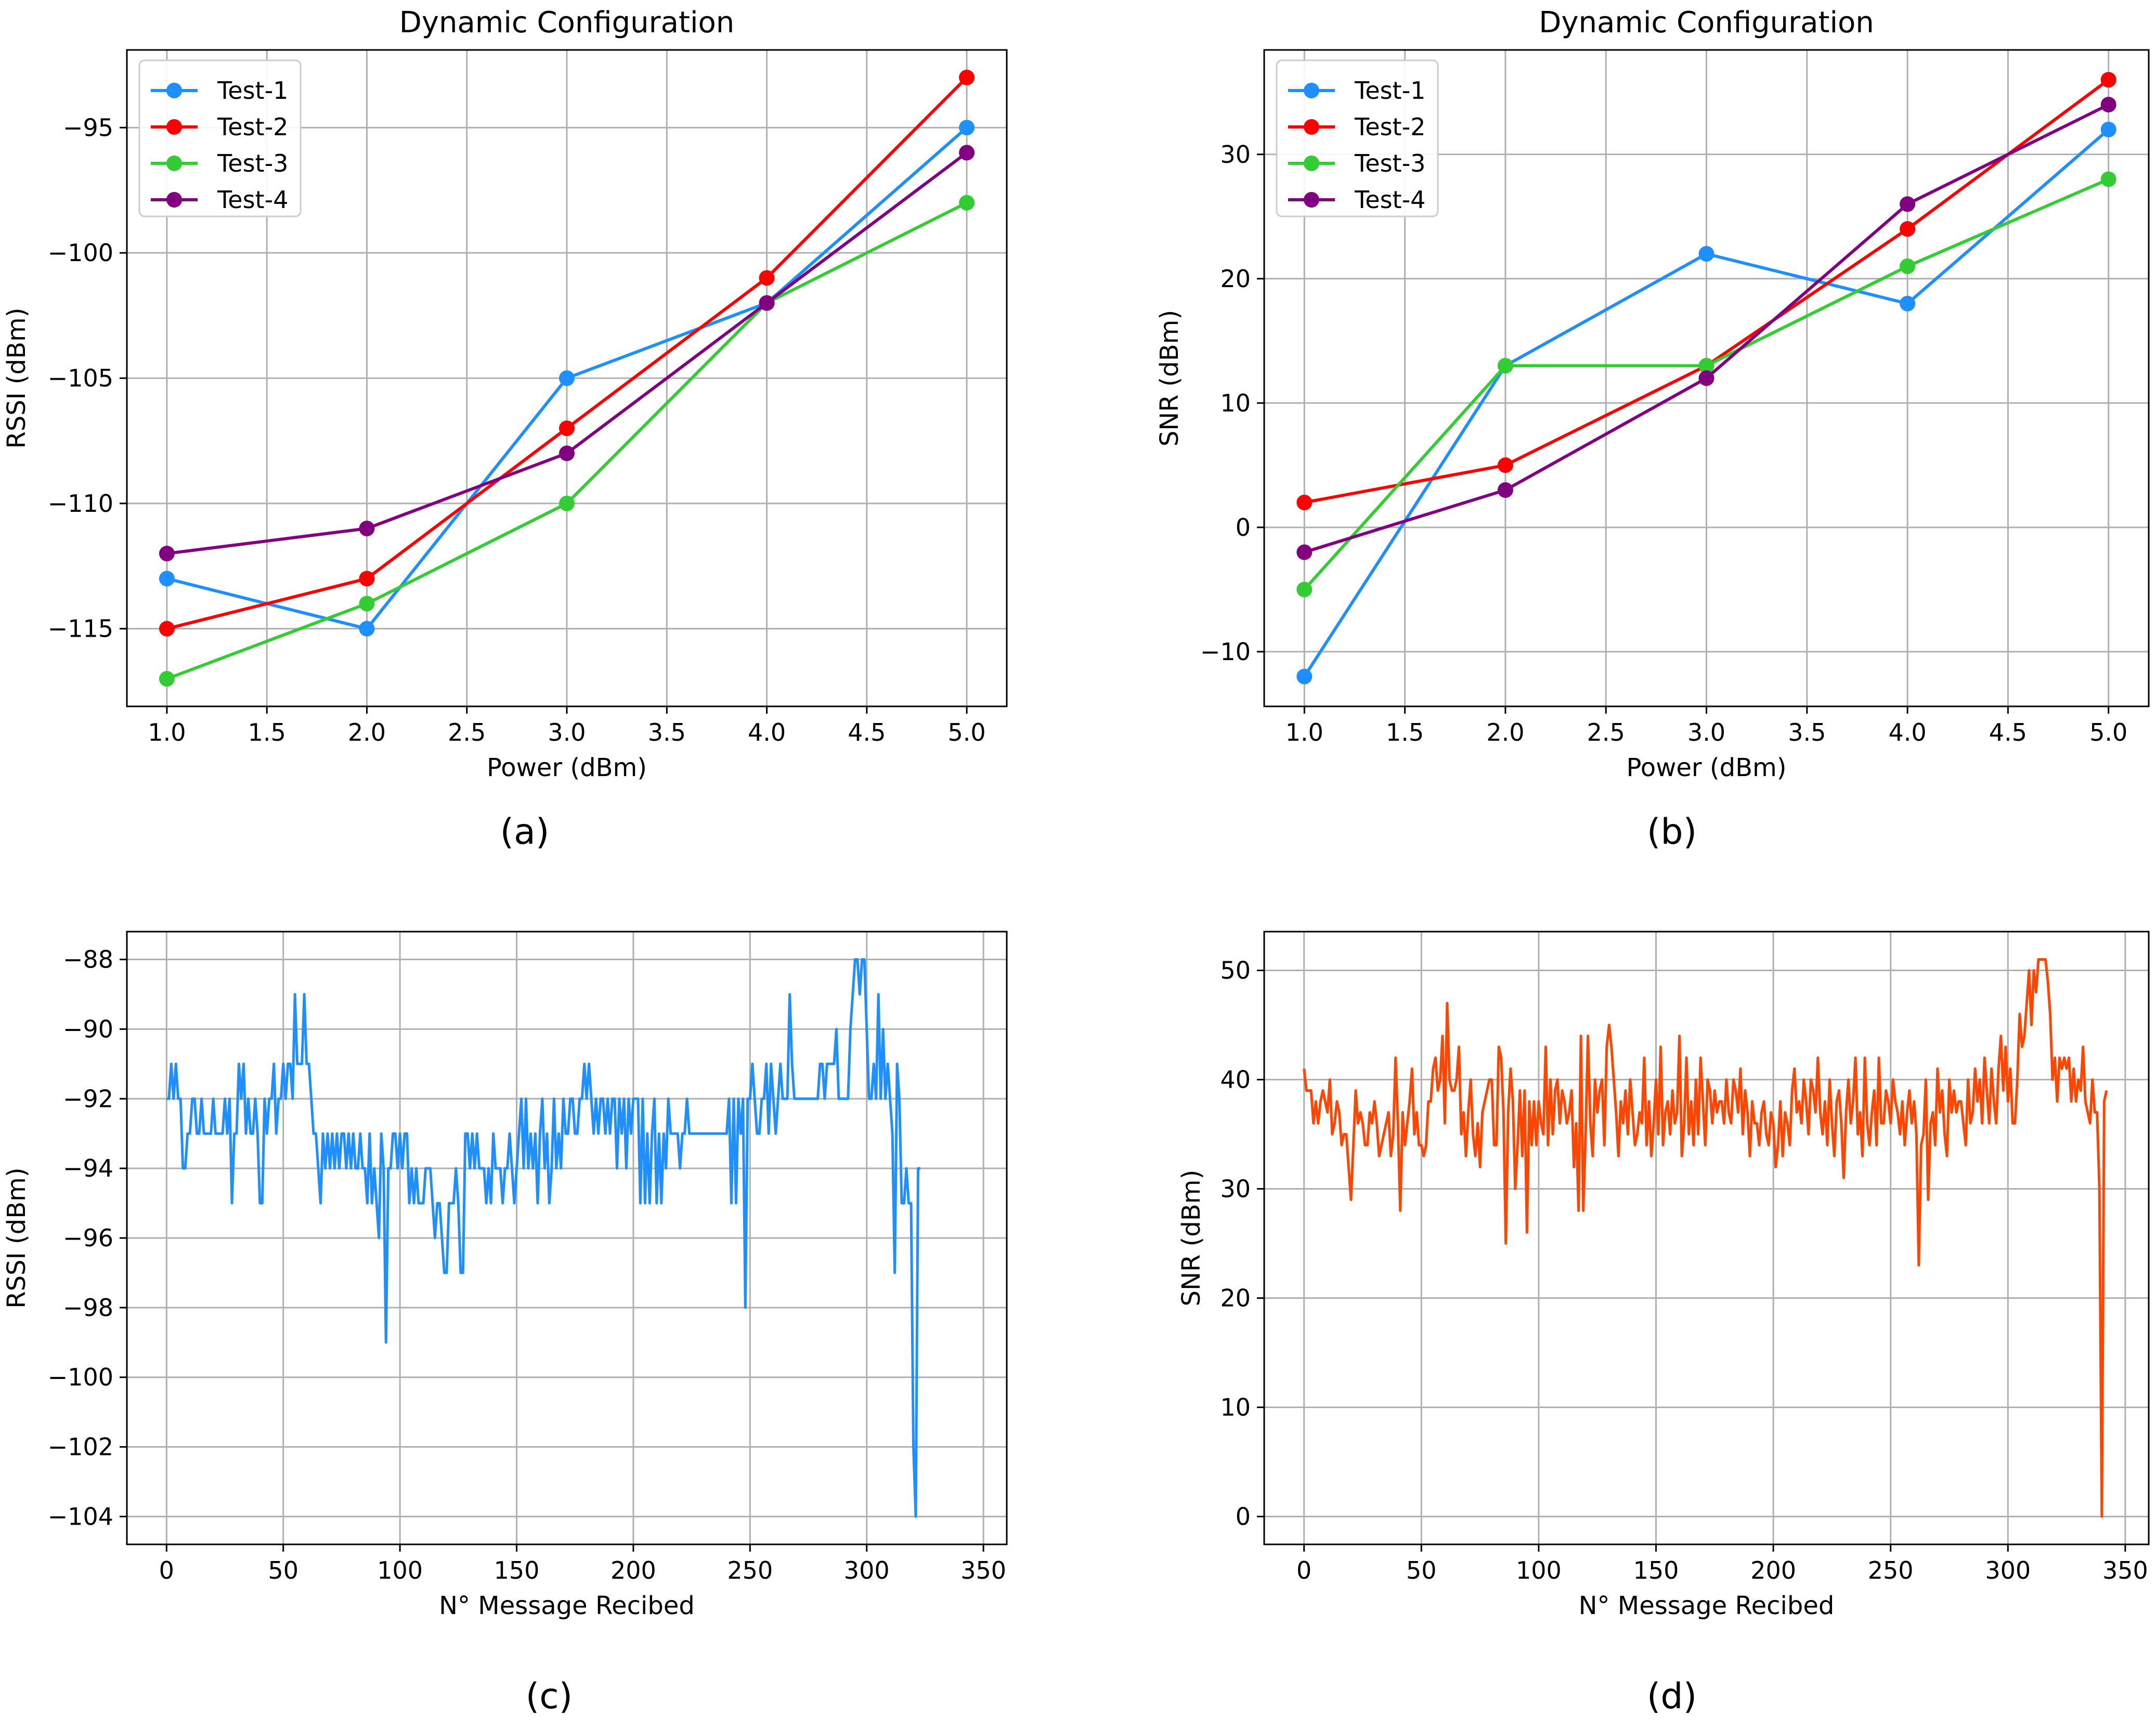 This screenshot has width=2156, height=1728. I want to click on y-axis: −10 0 10 20 30, so click(1232, 403).